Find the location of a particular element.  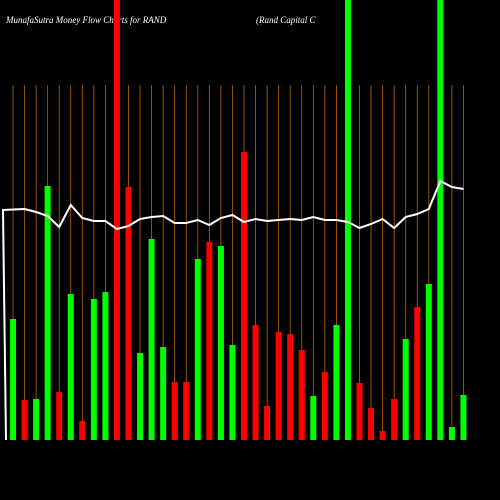

chart-title: MunafaSutra Money Flow Charts for RAND is located at coordinates (86, 20).